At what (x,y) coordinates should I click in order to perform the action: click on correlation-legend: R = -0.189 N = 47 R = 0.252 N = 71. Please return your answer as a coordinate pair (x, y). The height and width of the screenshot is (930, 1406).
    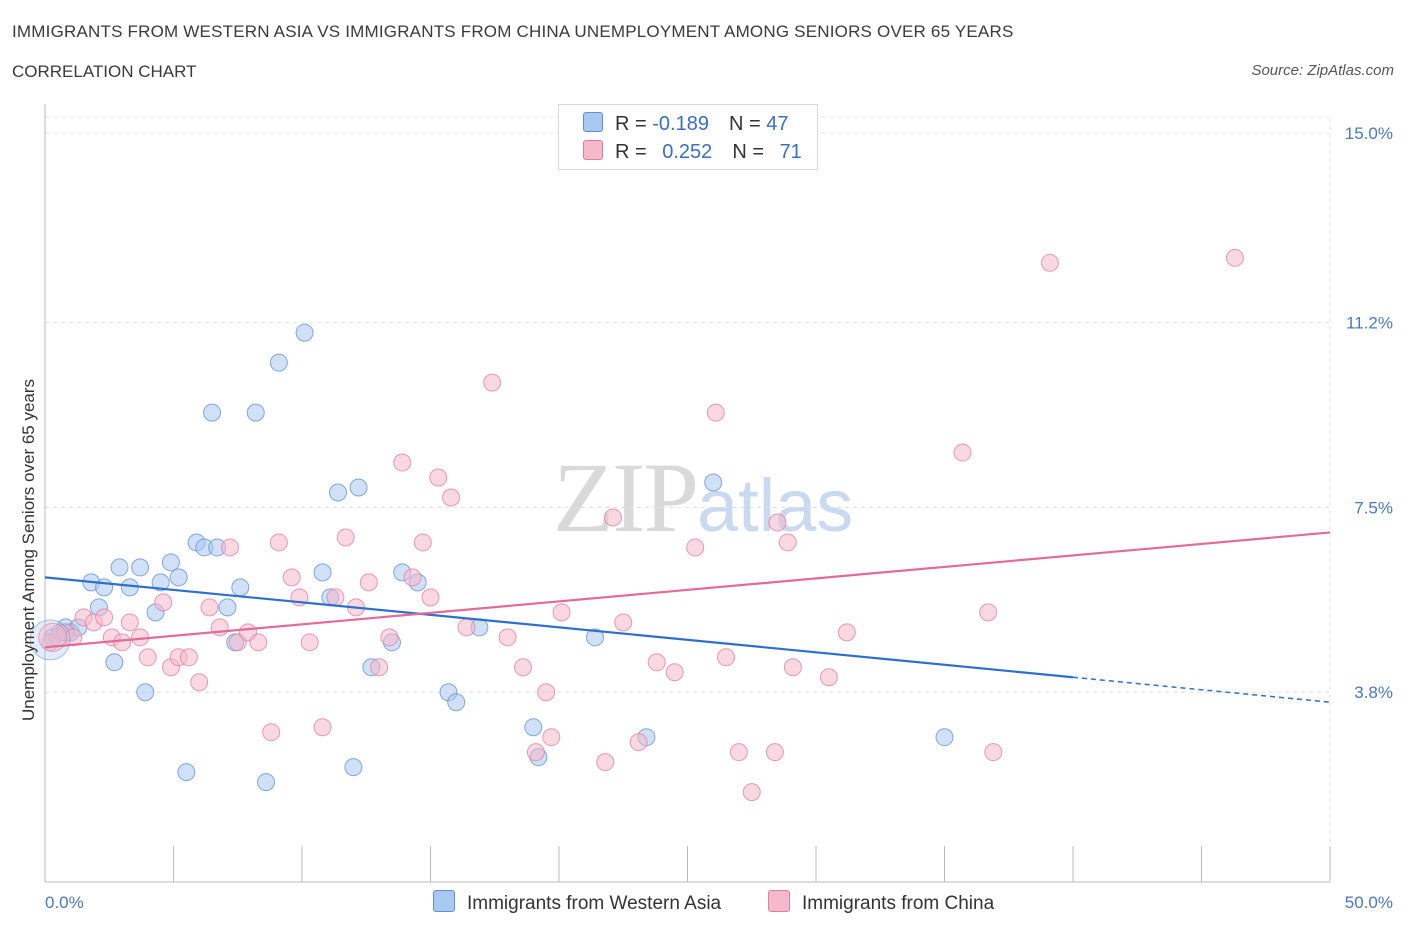
    Looking at the image, I should click on (688, 137).